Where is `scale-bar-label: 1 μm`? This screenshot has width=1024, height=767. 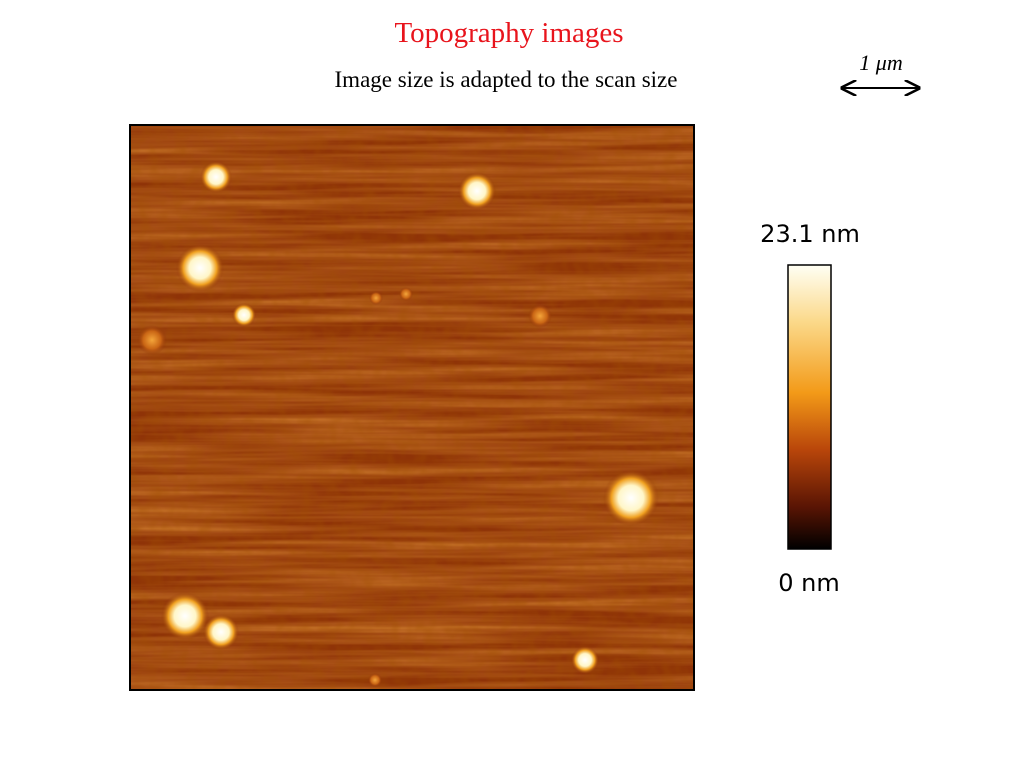
scale-bar-label: 1 μm is located at coordinates (880, 62).